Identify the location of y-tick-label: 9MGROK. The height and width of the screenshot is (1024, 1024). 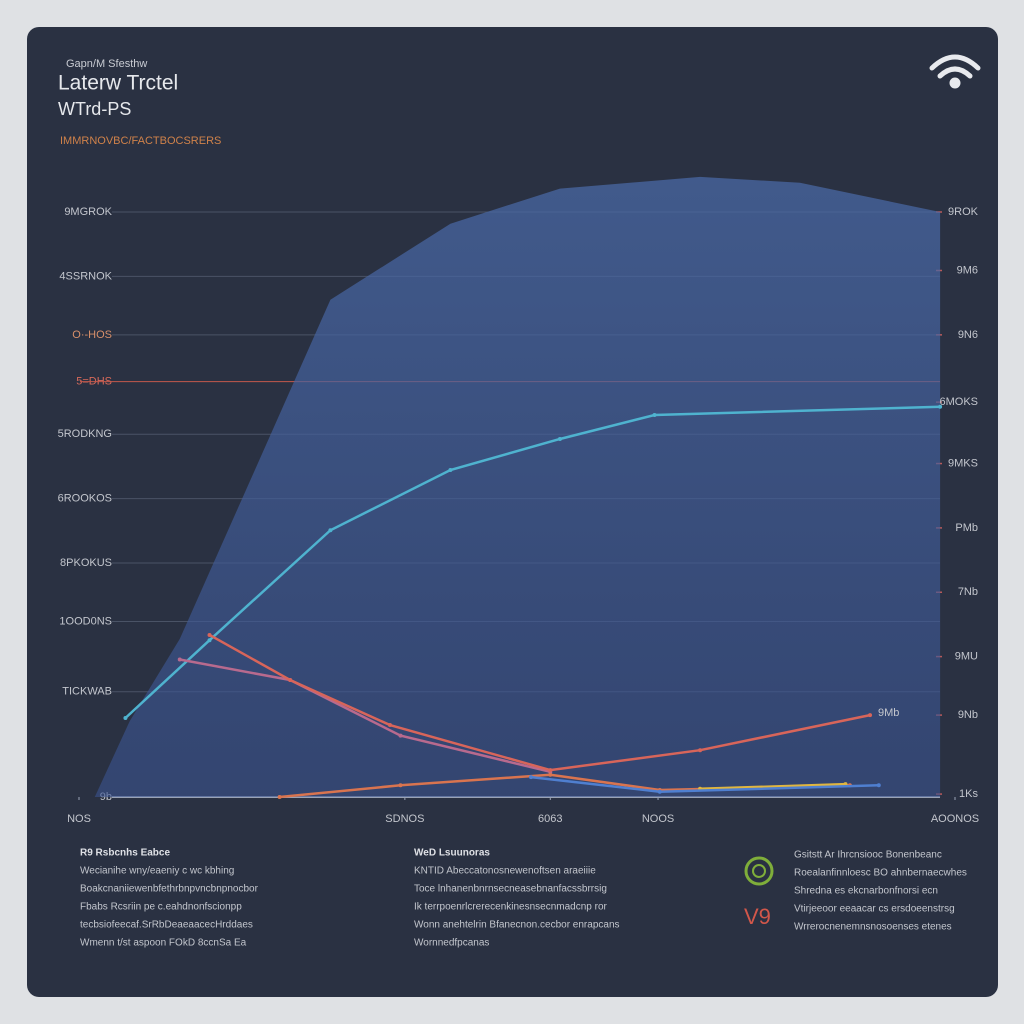
(88, 212).